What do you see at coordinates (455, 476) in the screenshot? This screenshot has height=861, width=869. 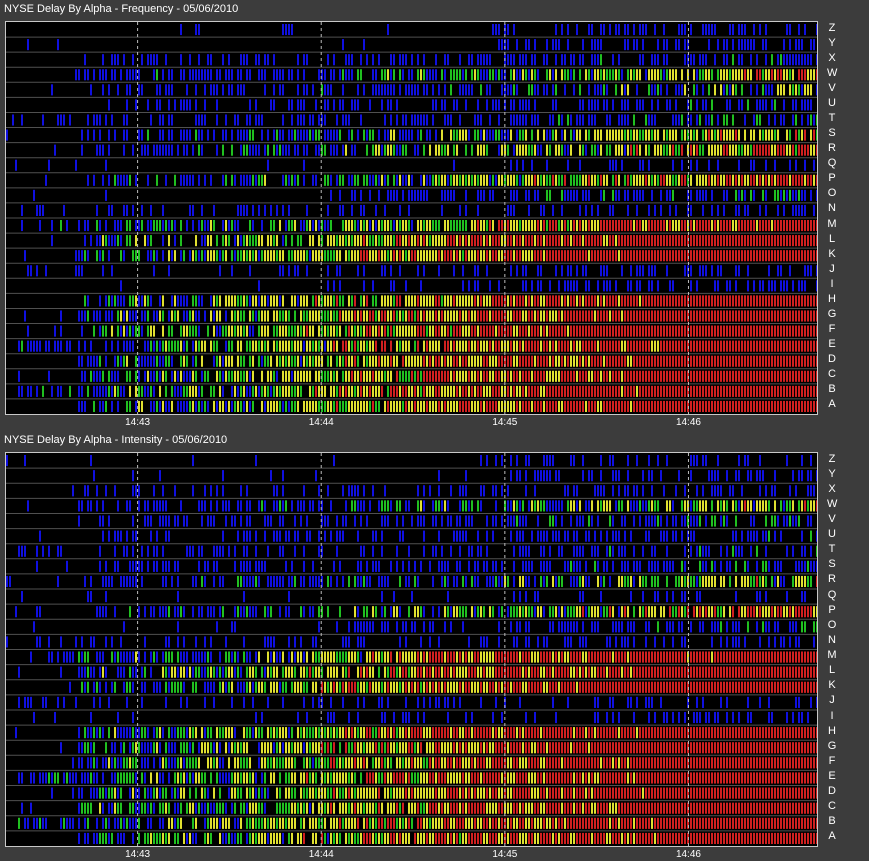 I see `row-cells-Y` at bounding box center [455, 476].